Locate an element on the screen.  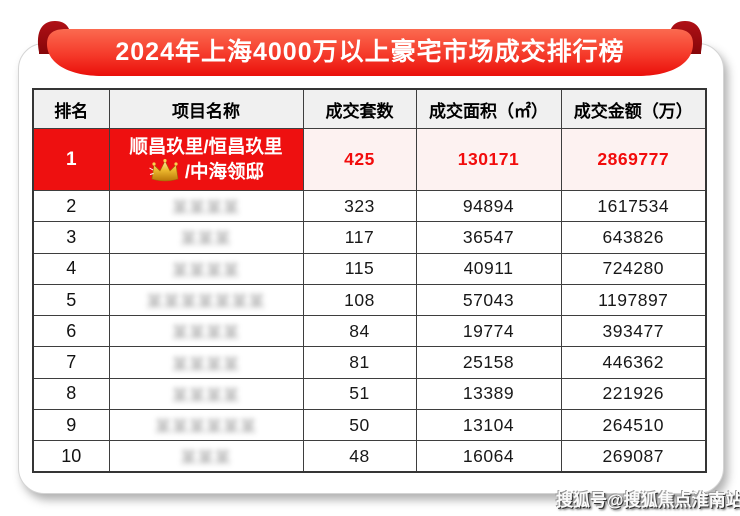
units-cell: 51 is located at coordinates (359, 394).